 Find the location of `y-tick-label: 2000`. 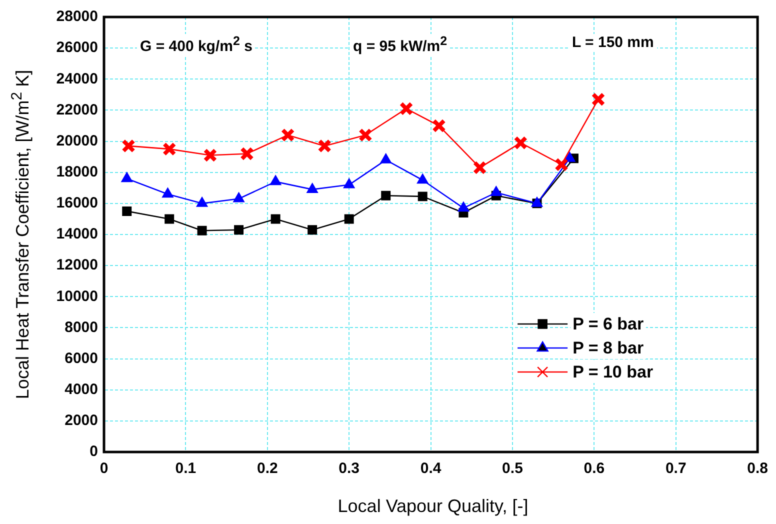

y-tick-label: 2000 is located at coordinates (81, 421).